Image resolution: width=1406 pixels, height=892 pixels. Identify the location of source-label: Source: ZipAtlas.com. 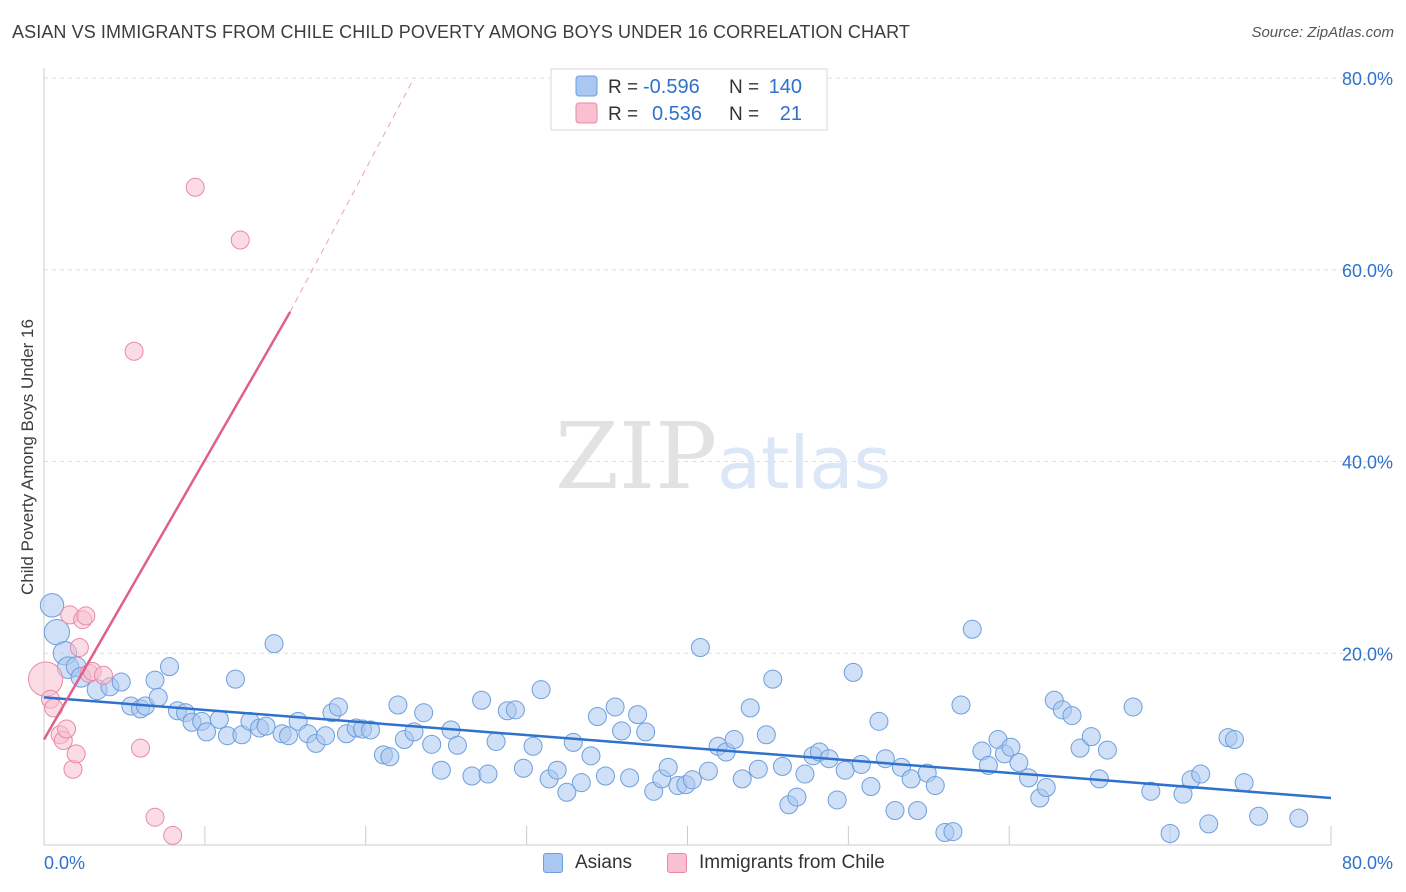
(1322, 32).